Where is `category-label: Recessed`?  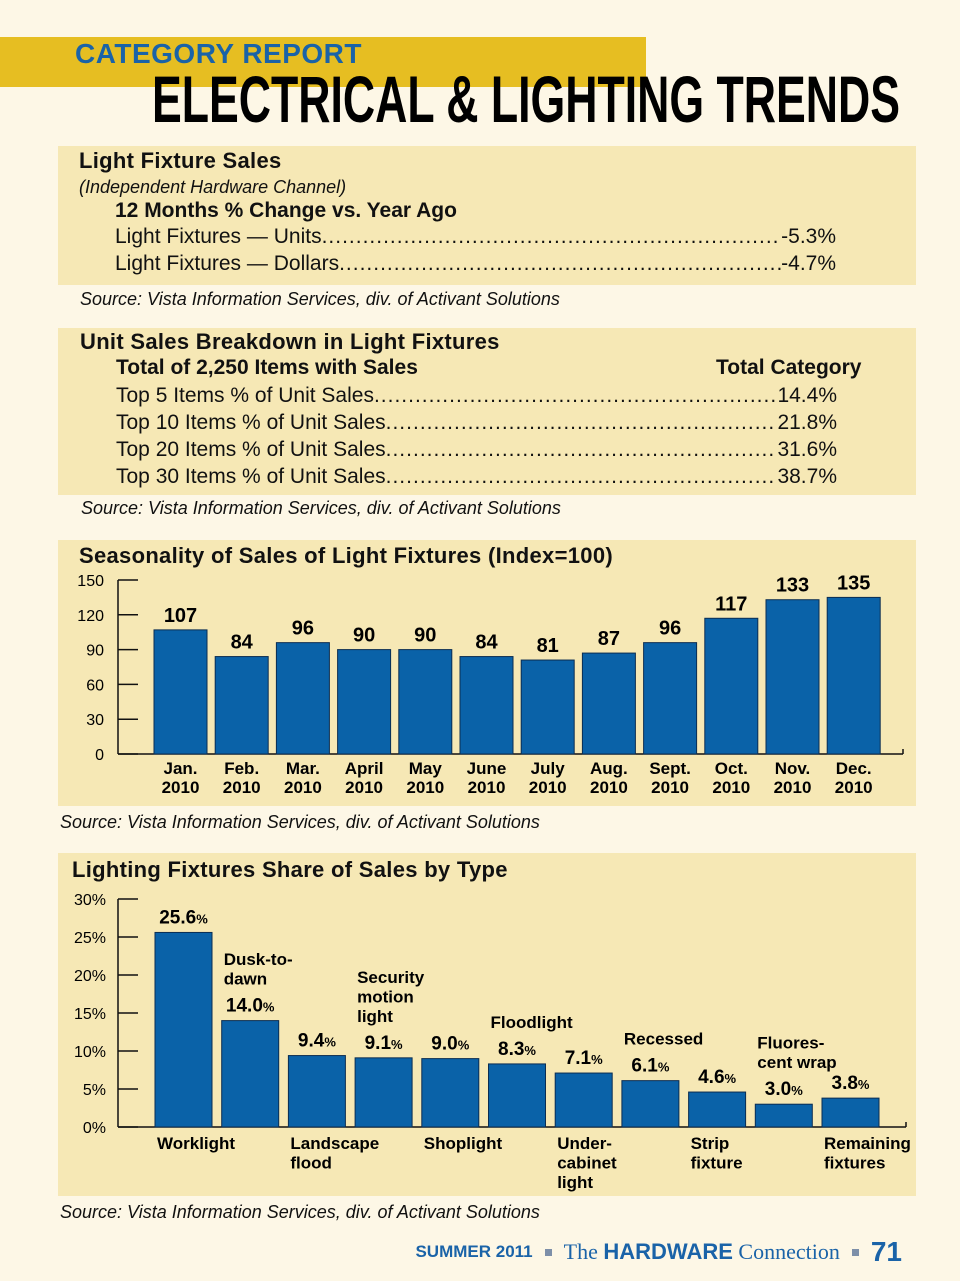
category-label: Recessed is located at coordinates (663, 1039).